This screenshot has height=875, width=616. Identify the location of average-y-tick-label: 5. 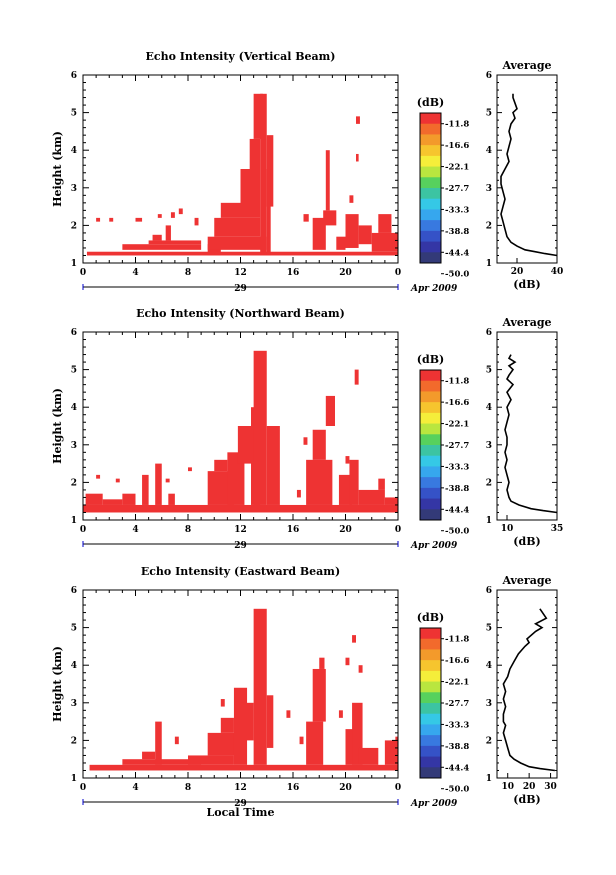
(489, 629).